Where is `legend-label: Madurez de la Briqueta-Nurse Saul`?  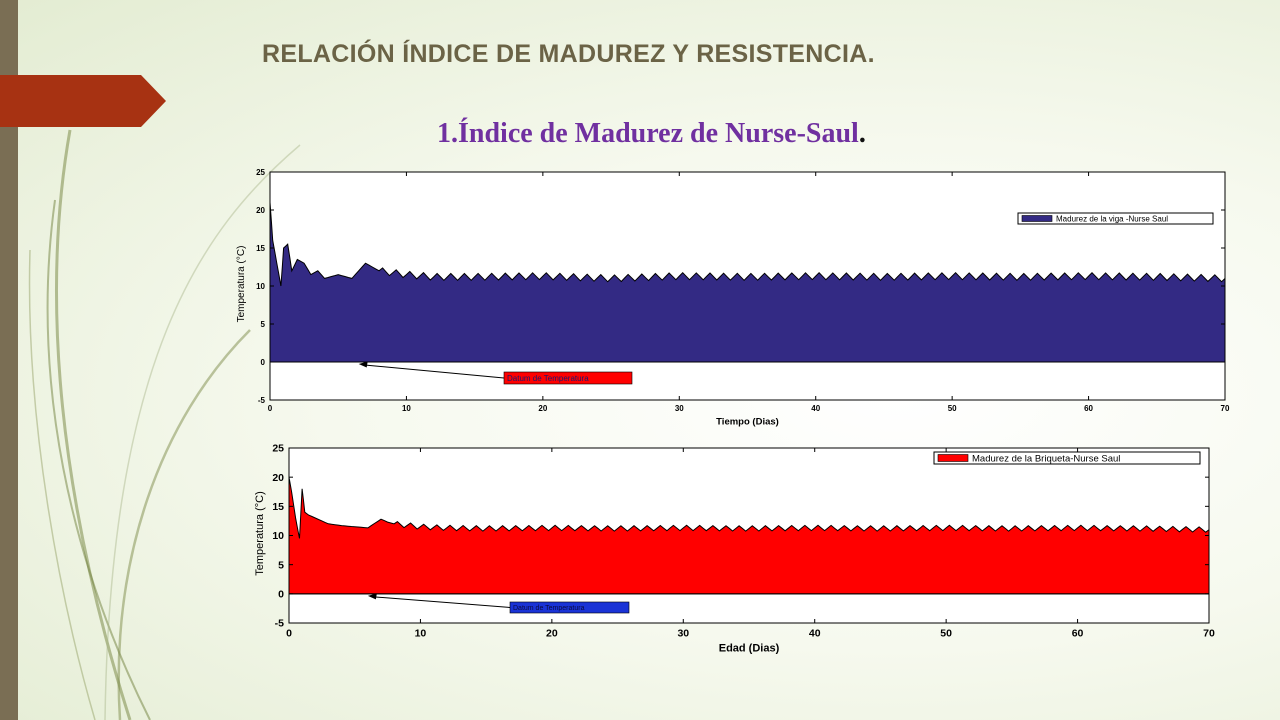 legend-label: Madurez de la Briqueta-Nurse Saul is located at coordinates (1046, 459).